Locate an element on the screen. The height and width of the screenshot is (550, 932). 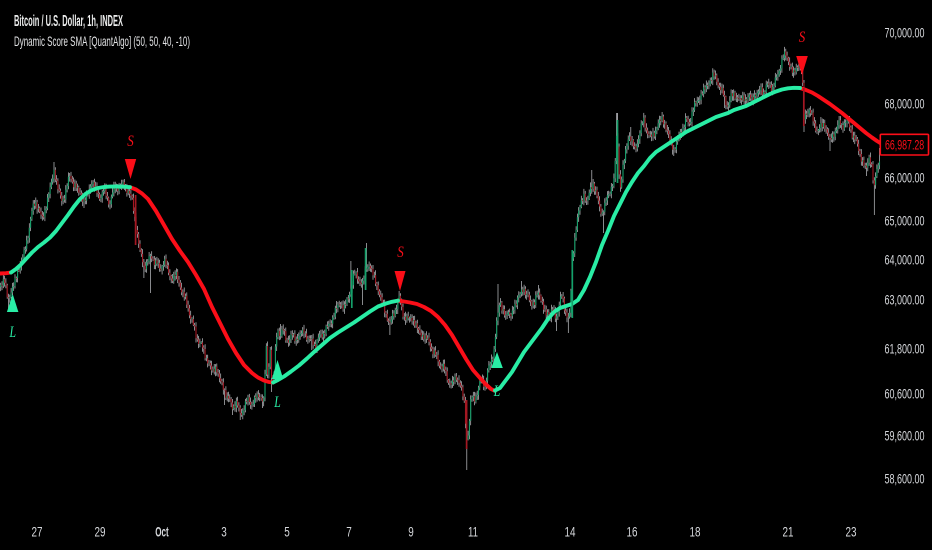
svg-text: 11 is located at coordinates (473, 532).